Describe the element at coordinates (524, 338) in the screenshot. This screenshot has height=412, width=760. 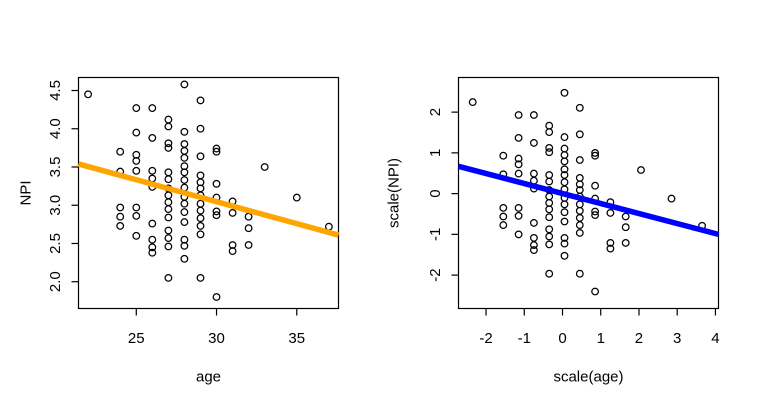
I see `x-tick-label: -1` at that location.